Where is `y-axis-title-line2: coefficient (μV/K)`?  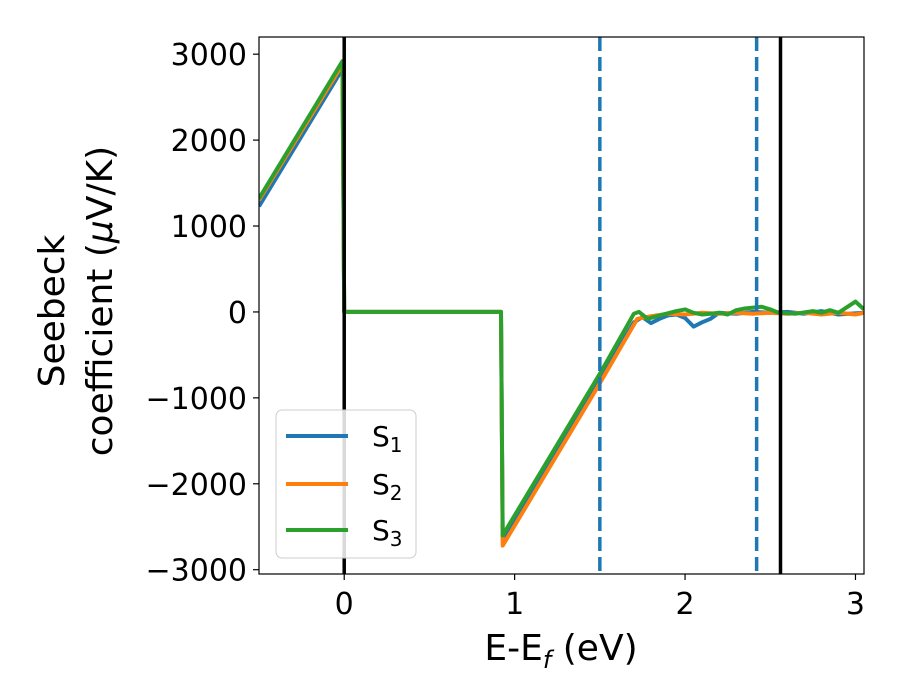 y-axis-title-line2: coefficient (μV/K) is located at coordinates (100, 301).